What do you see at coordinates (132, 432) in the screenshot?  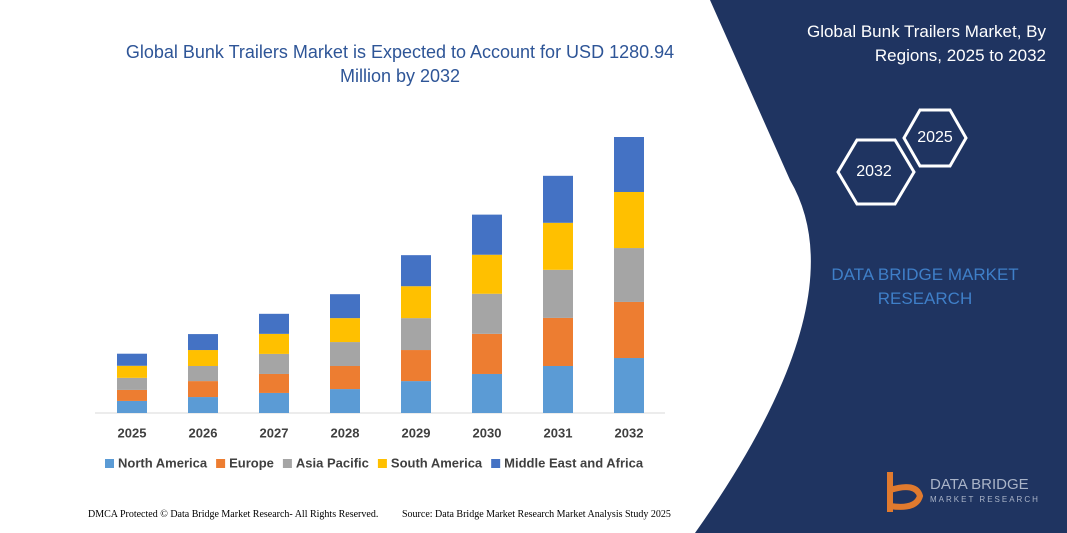 I see `x-tick-label: 2025` at bounding box center [132, 432].